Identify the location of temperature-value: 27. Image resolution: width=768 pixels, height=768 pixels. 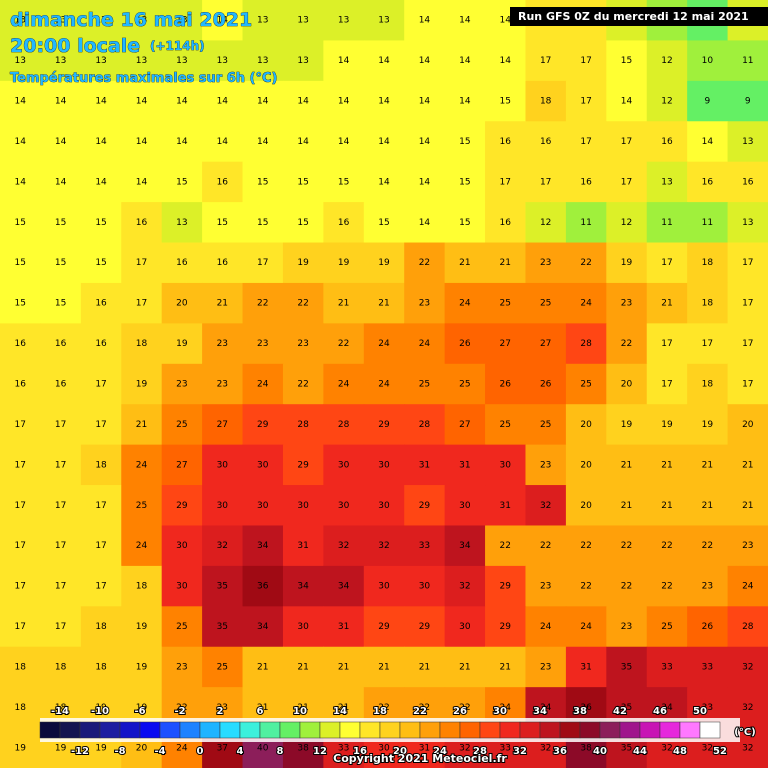
(464, 425).